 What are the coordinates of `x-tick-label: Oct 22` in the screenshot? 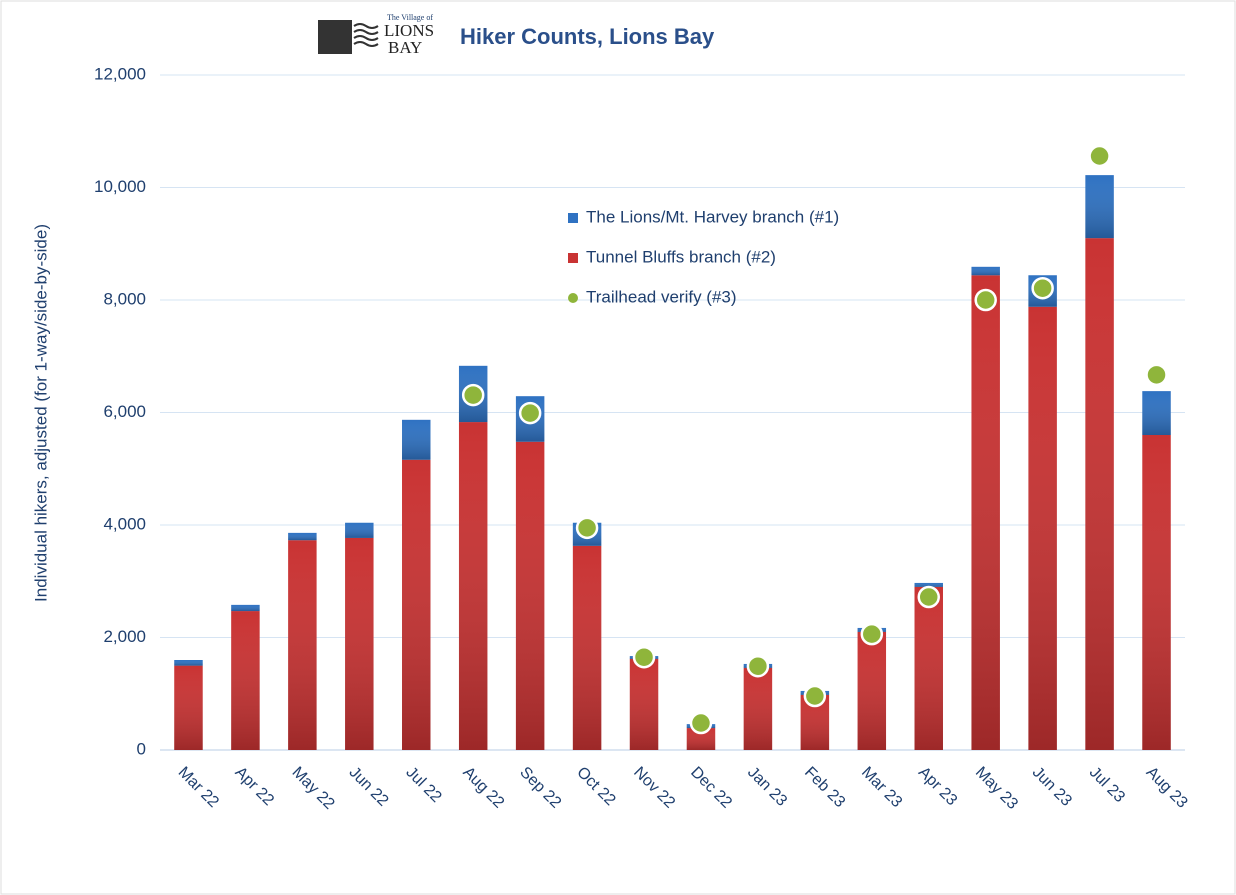 It's located at (595, 786).